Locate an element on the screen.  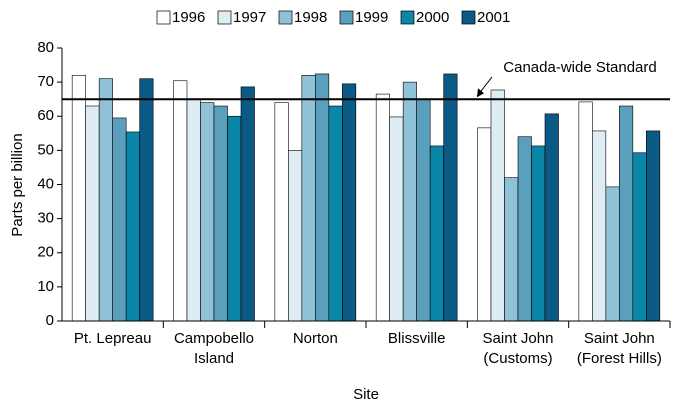
x-axis-label: Site is located at coordinates (366, 394).